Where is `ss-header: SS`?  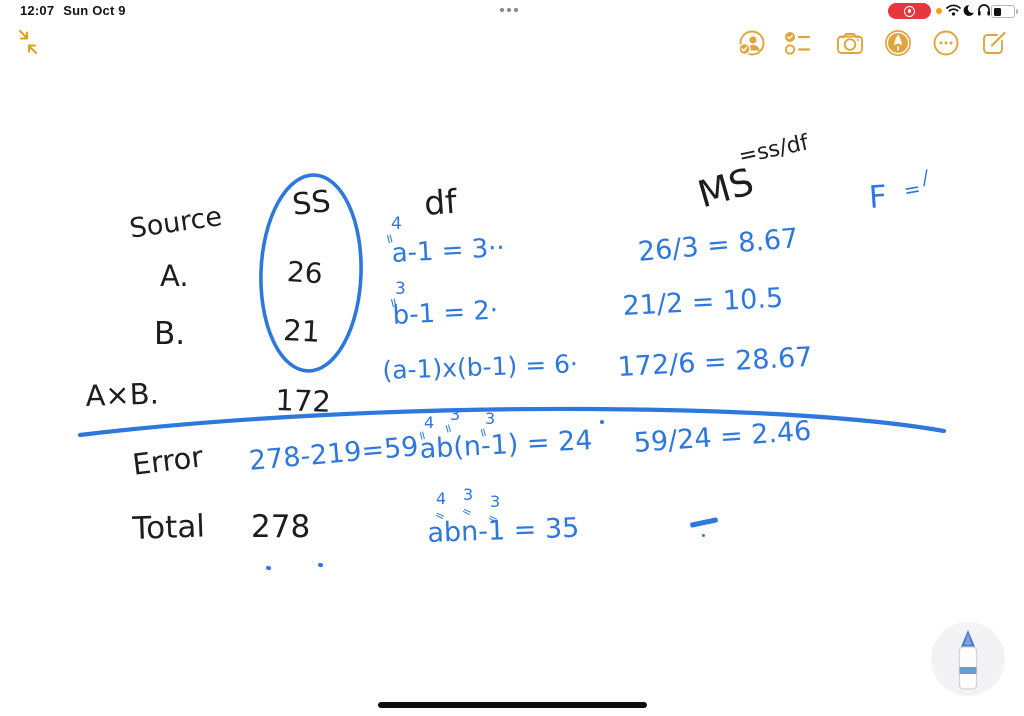 ss-header: SS is located at coordinates (311, 203).